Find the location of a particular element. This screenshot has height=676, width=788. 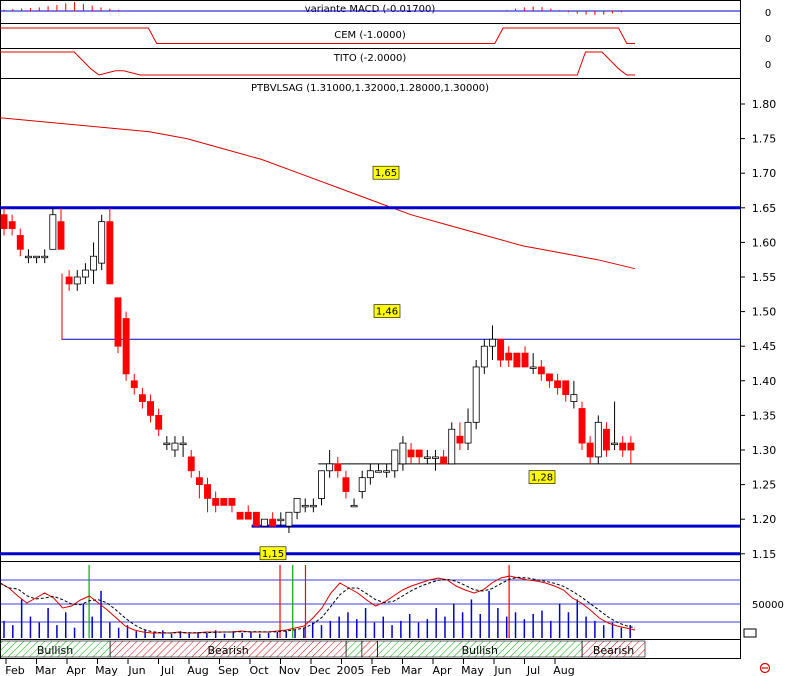

price-tick-label: 1.25 is located at coordinates (764, 485).